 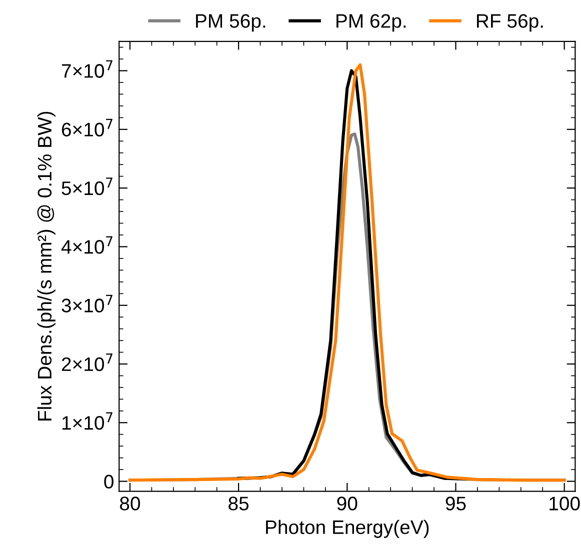 What do you see at coordinates (238, 503) in the screenshot?
I see `x-tick-label: 85` at bounding box center [238, 503].